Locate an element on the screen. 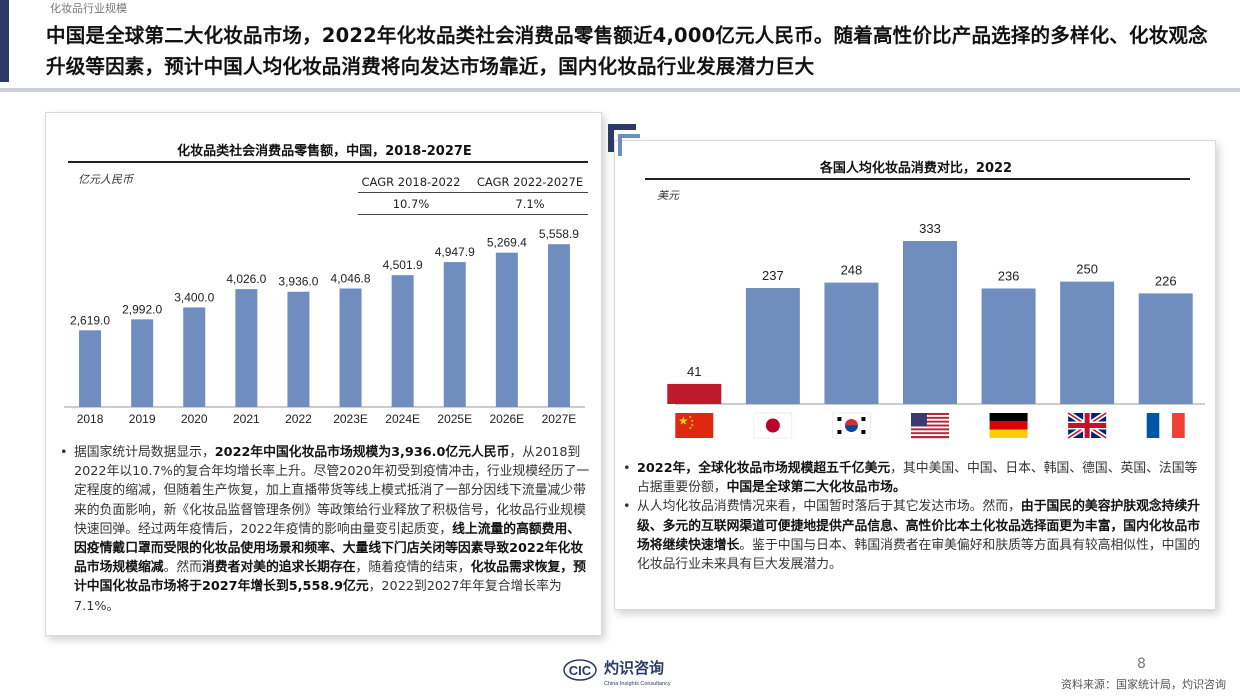 Image resolution: width=1240 pixels, height=697 pixels. cagr-bottom-rule is located at coordinates (473, 214).